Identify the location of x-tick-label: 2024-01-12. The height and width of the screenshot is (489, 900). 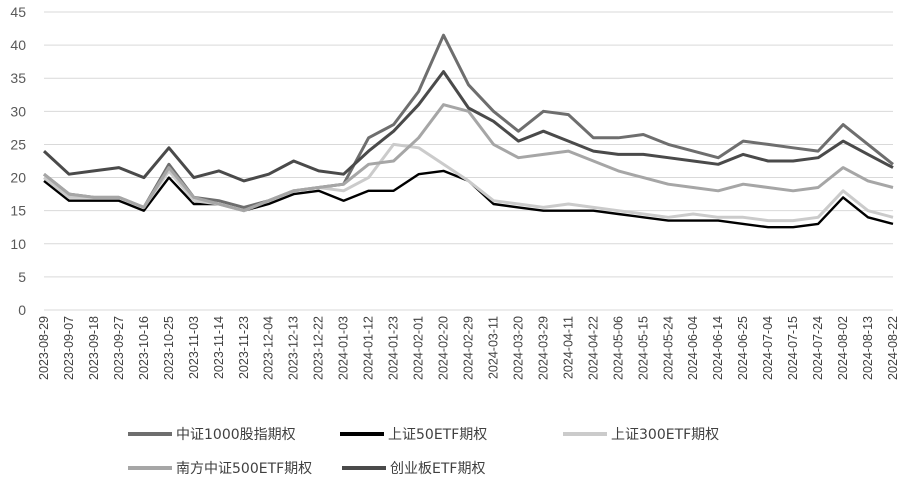
(369, 348).